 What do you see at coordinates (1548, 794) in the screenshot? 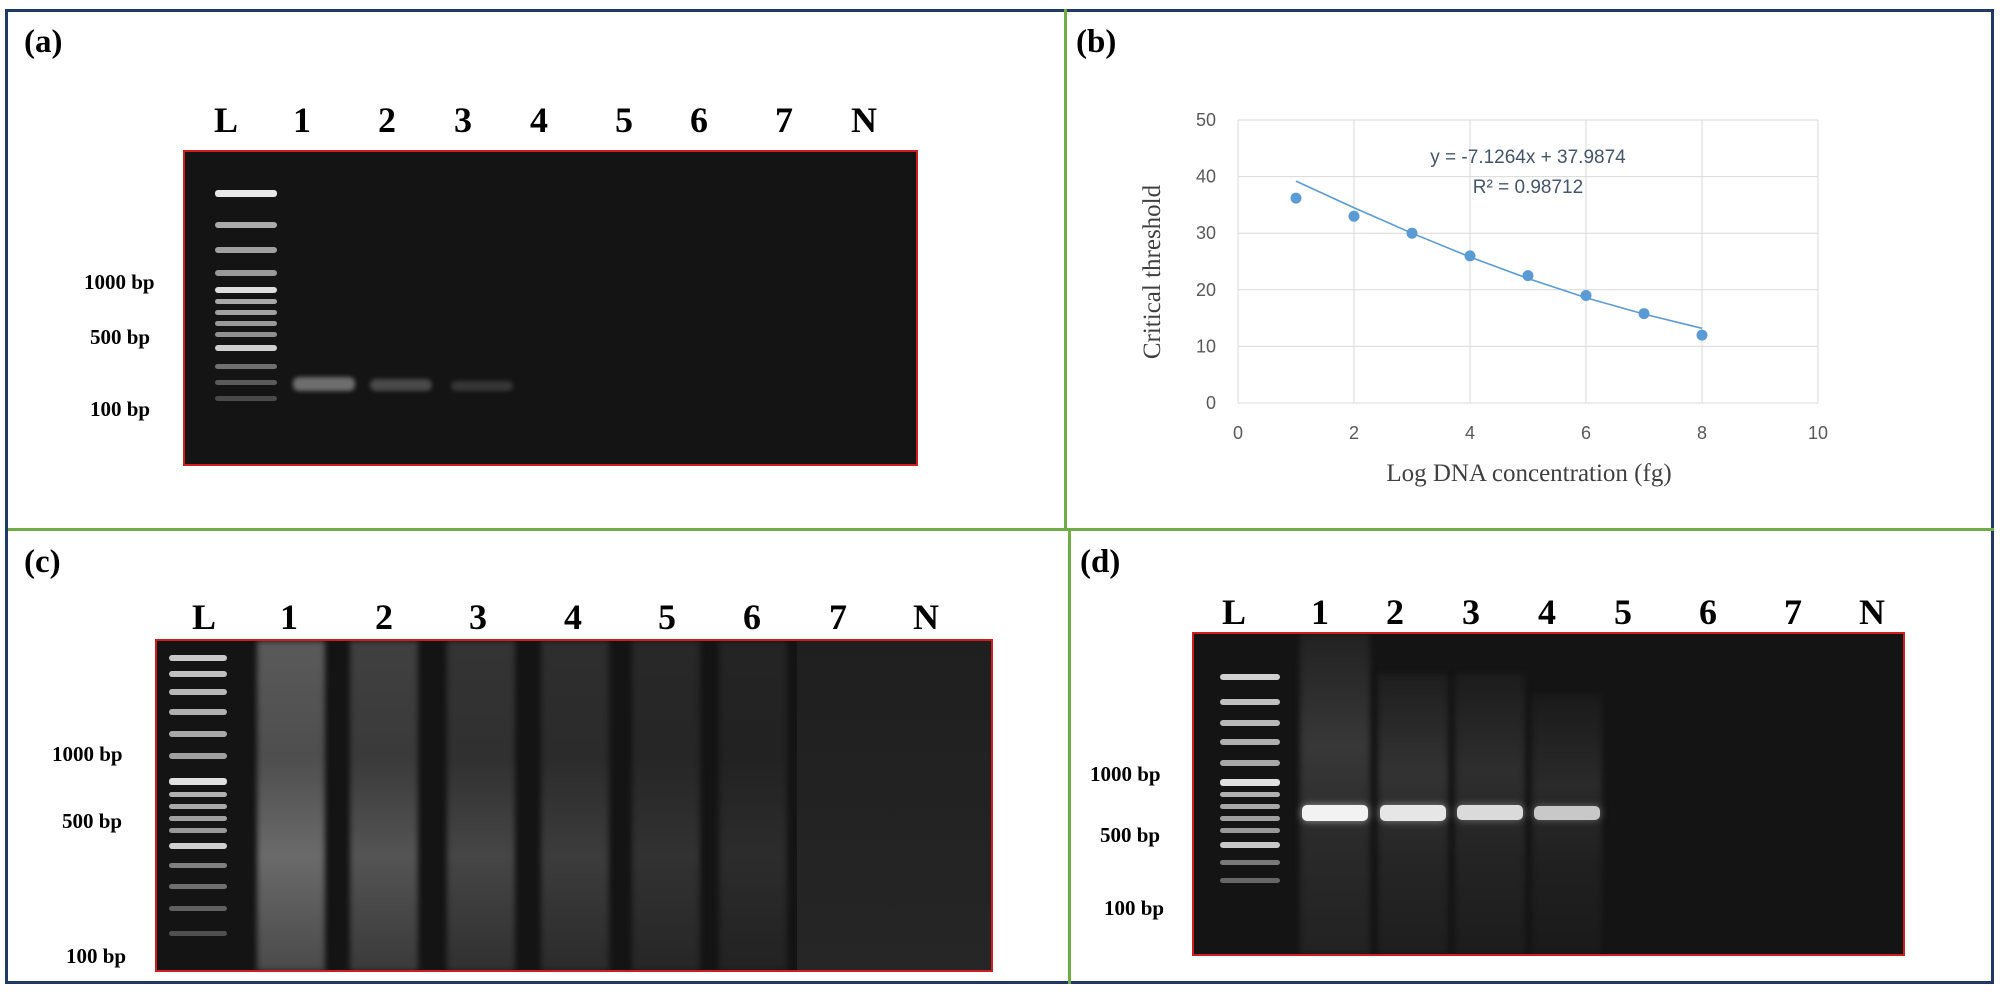
I see `gel-image-d` at bounding box center [1548, 794].